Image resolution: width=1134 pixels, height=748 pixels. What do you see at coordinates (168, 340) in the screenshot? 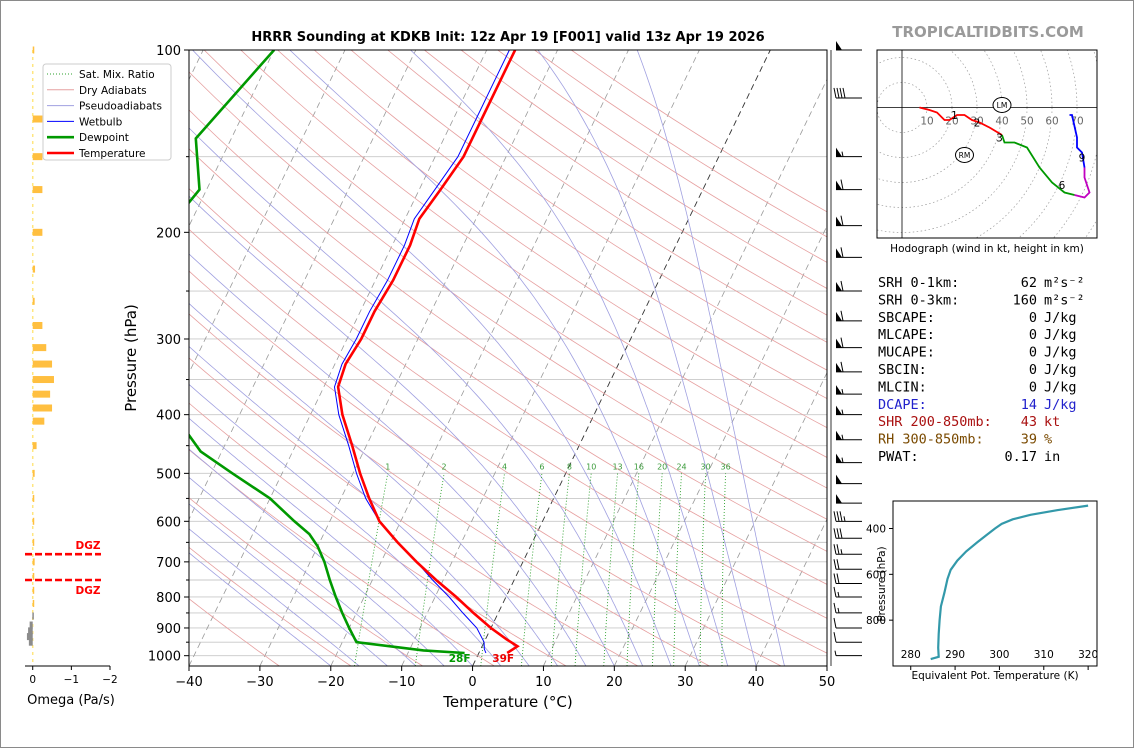
I see `y-tick-label: 300` at bounding box center [168, 340].